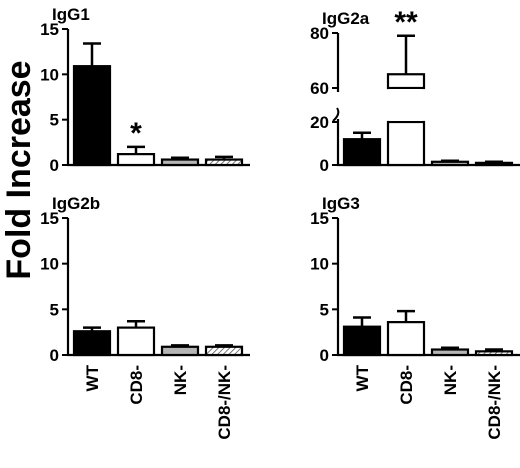 The width and height of the screenshot is (520, 468). I want to click on y-axis-title: Fold Increase, so click(19, 169).